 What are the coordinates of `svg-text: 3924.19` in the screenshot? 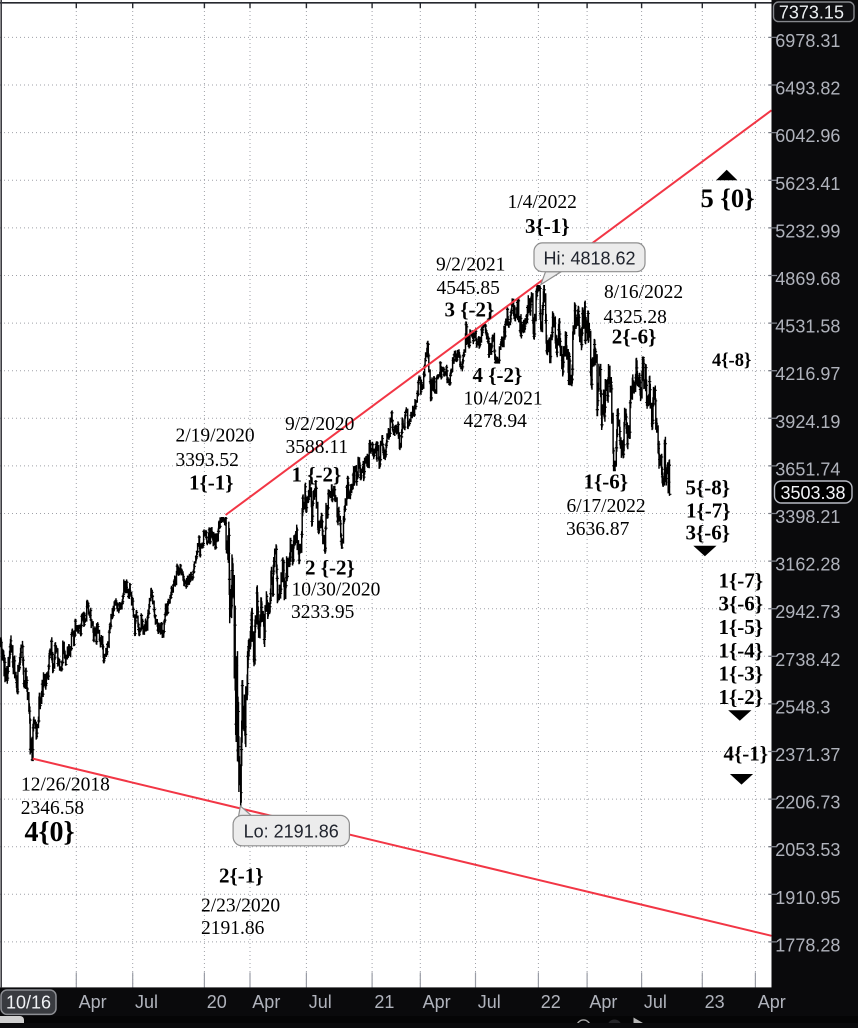 It's located at (807, 422).